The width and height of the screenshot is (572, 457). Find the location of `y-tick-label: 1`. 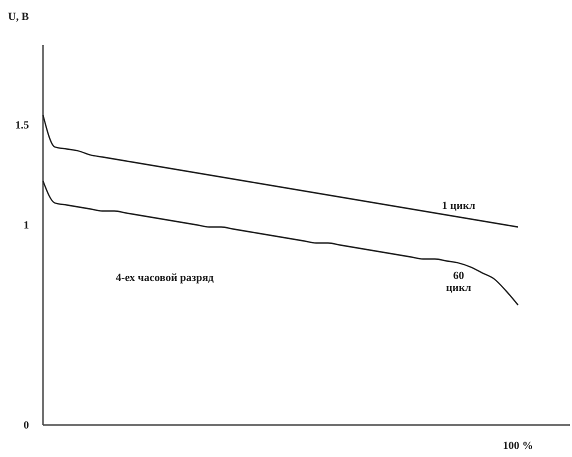

y-tick-label: 1 is located at coordinates (26, 226).